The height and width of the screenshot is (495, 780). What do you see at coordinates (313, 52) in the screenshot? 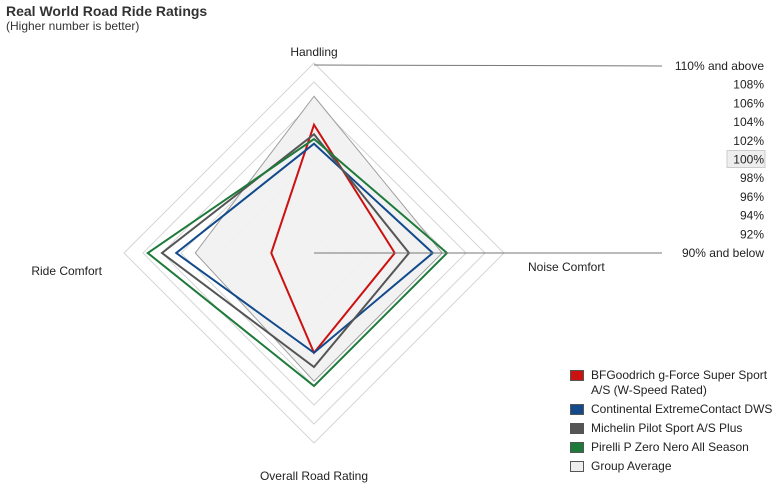
I see `axis-label: Handling` at bounding box center [313, 52].